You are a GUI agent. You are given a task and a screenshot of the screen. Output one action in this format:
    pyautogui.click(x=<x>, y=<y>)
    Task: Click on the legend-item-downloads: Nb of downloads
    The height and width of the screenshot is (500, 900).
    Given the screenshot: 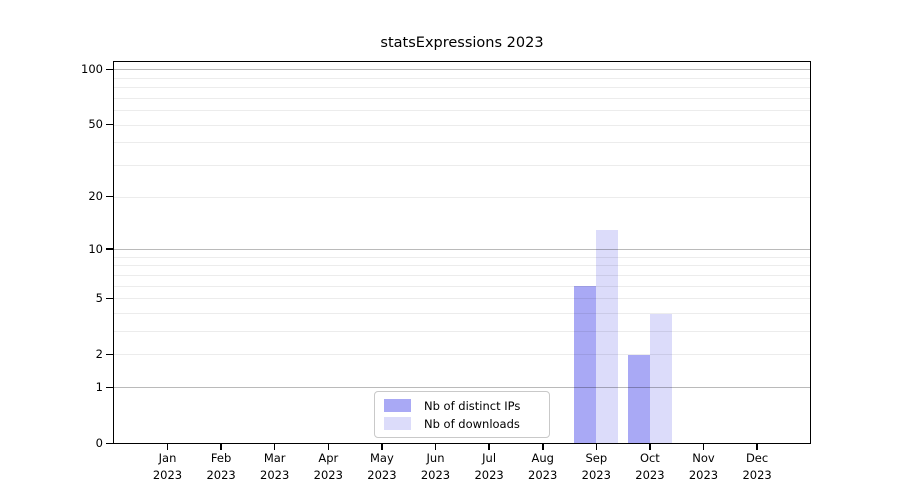 What is the action you would take?
    pyautogui.click(x=462, y=423)
    